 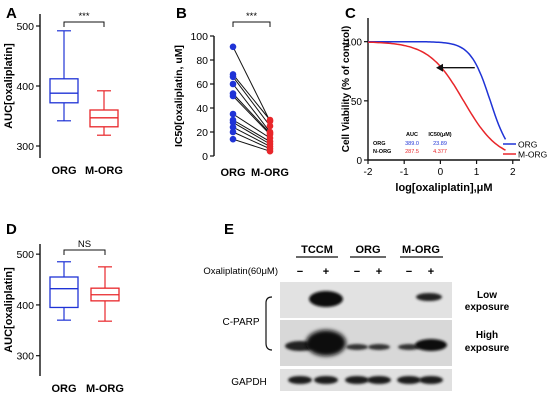 What do you see at coordinates (11, 13) in the screenshot?
I see `panel-letter-a: A` at bounding box center [11, 13].